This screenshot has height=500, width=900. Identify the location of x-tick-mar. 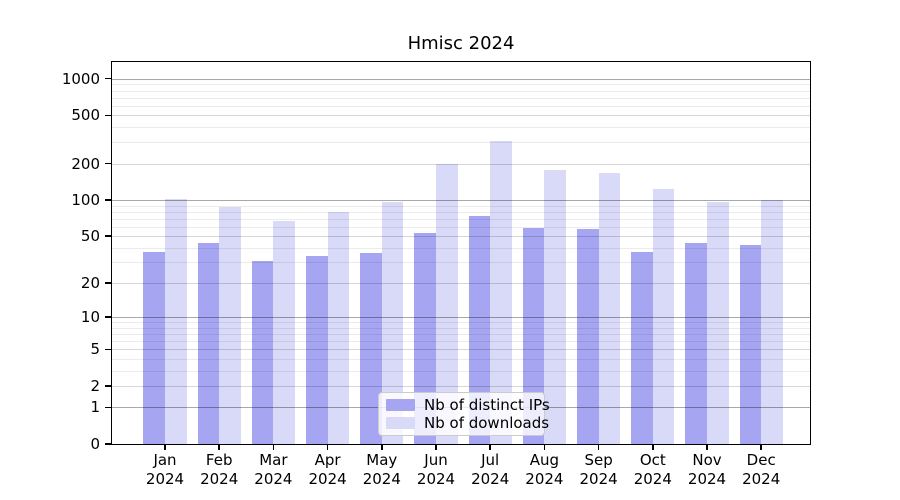
(273, 447).